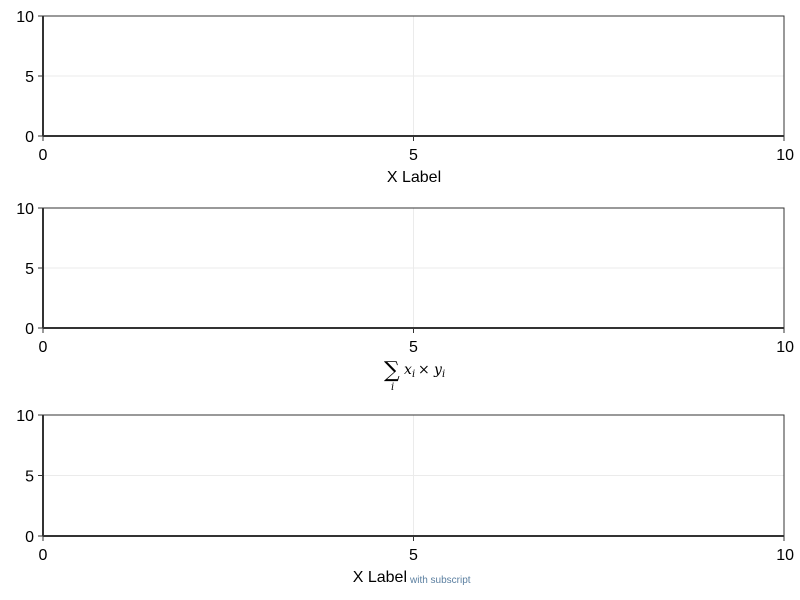 The height and width of the screenshot is (600, 800). I want to click on math-y-sub: i, so click(443, 374).